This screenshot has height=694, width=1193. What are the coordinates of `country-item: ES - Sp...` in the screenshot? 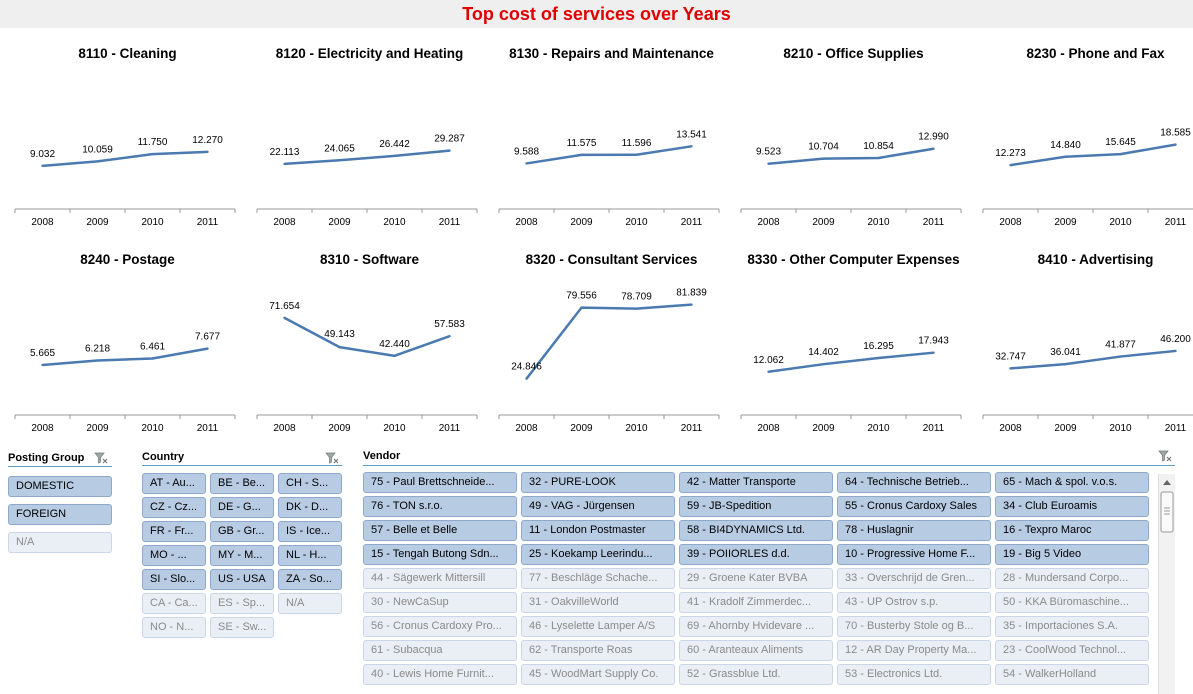 It's located at (242, 603).